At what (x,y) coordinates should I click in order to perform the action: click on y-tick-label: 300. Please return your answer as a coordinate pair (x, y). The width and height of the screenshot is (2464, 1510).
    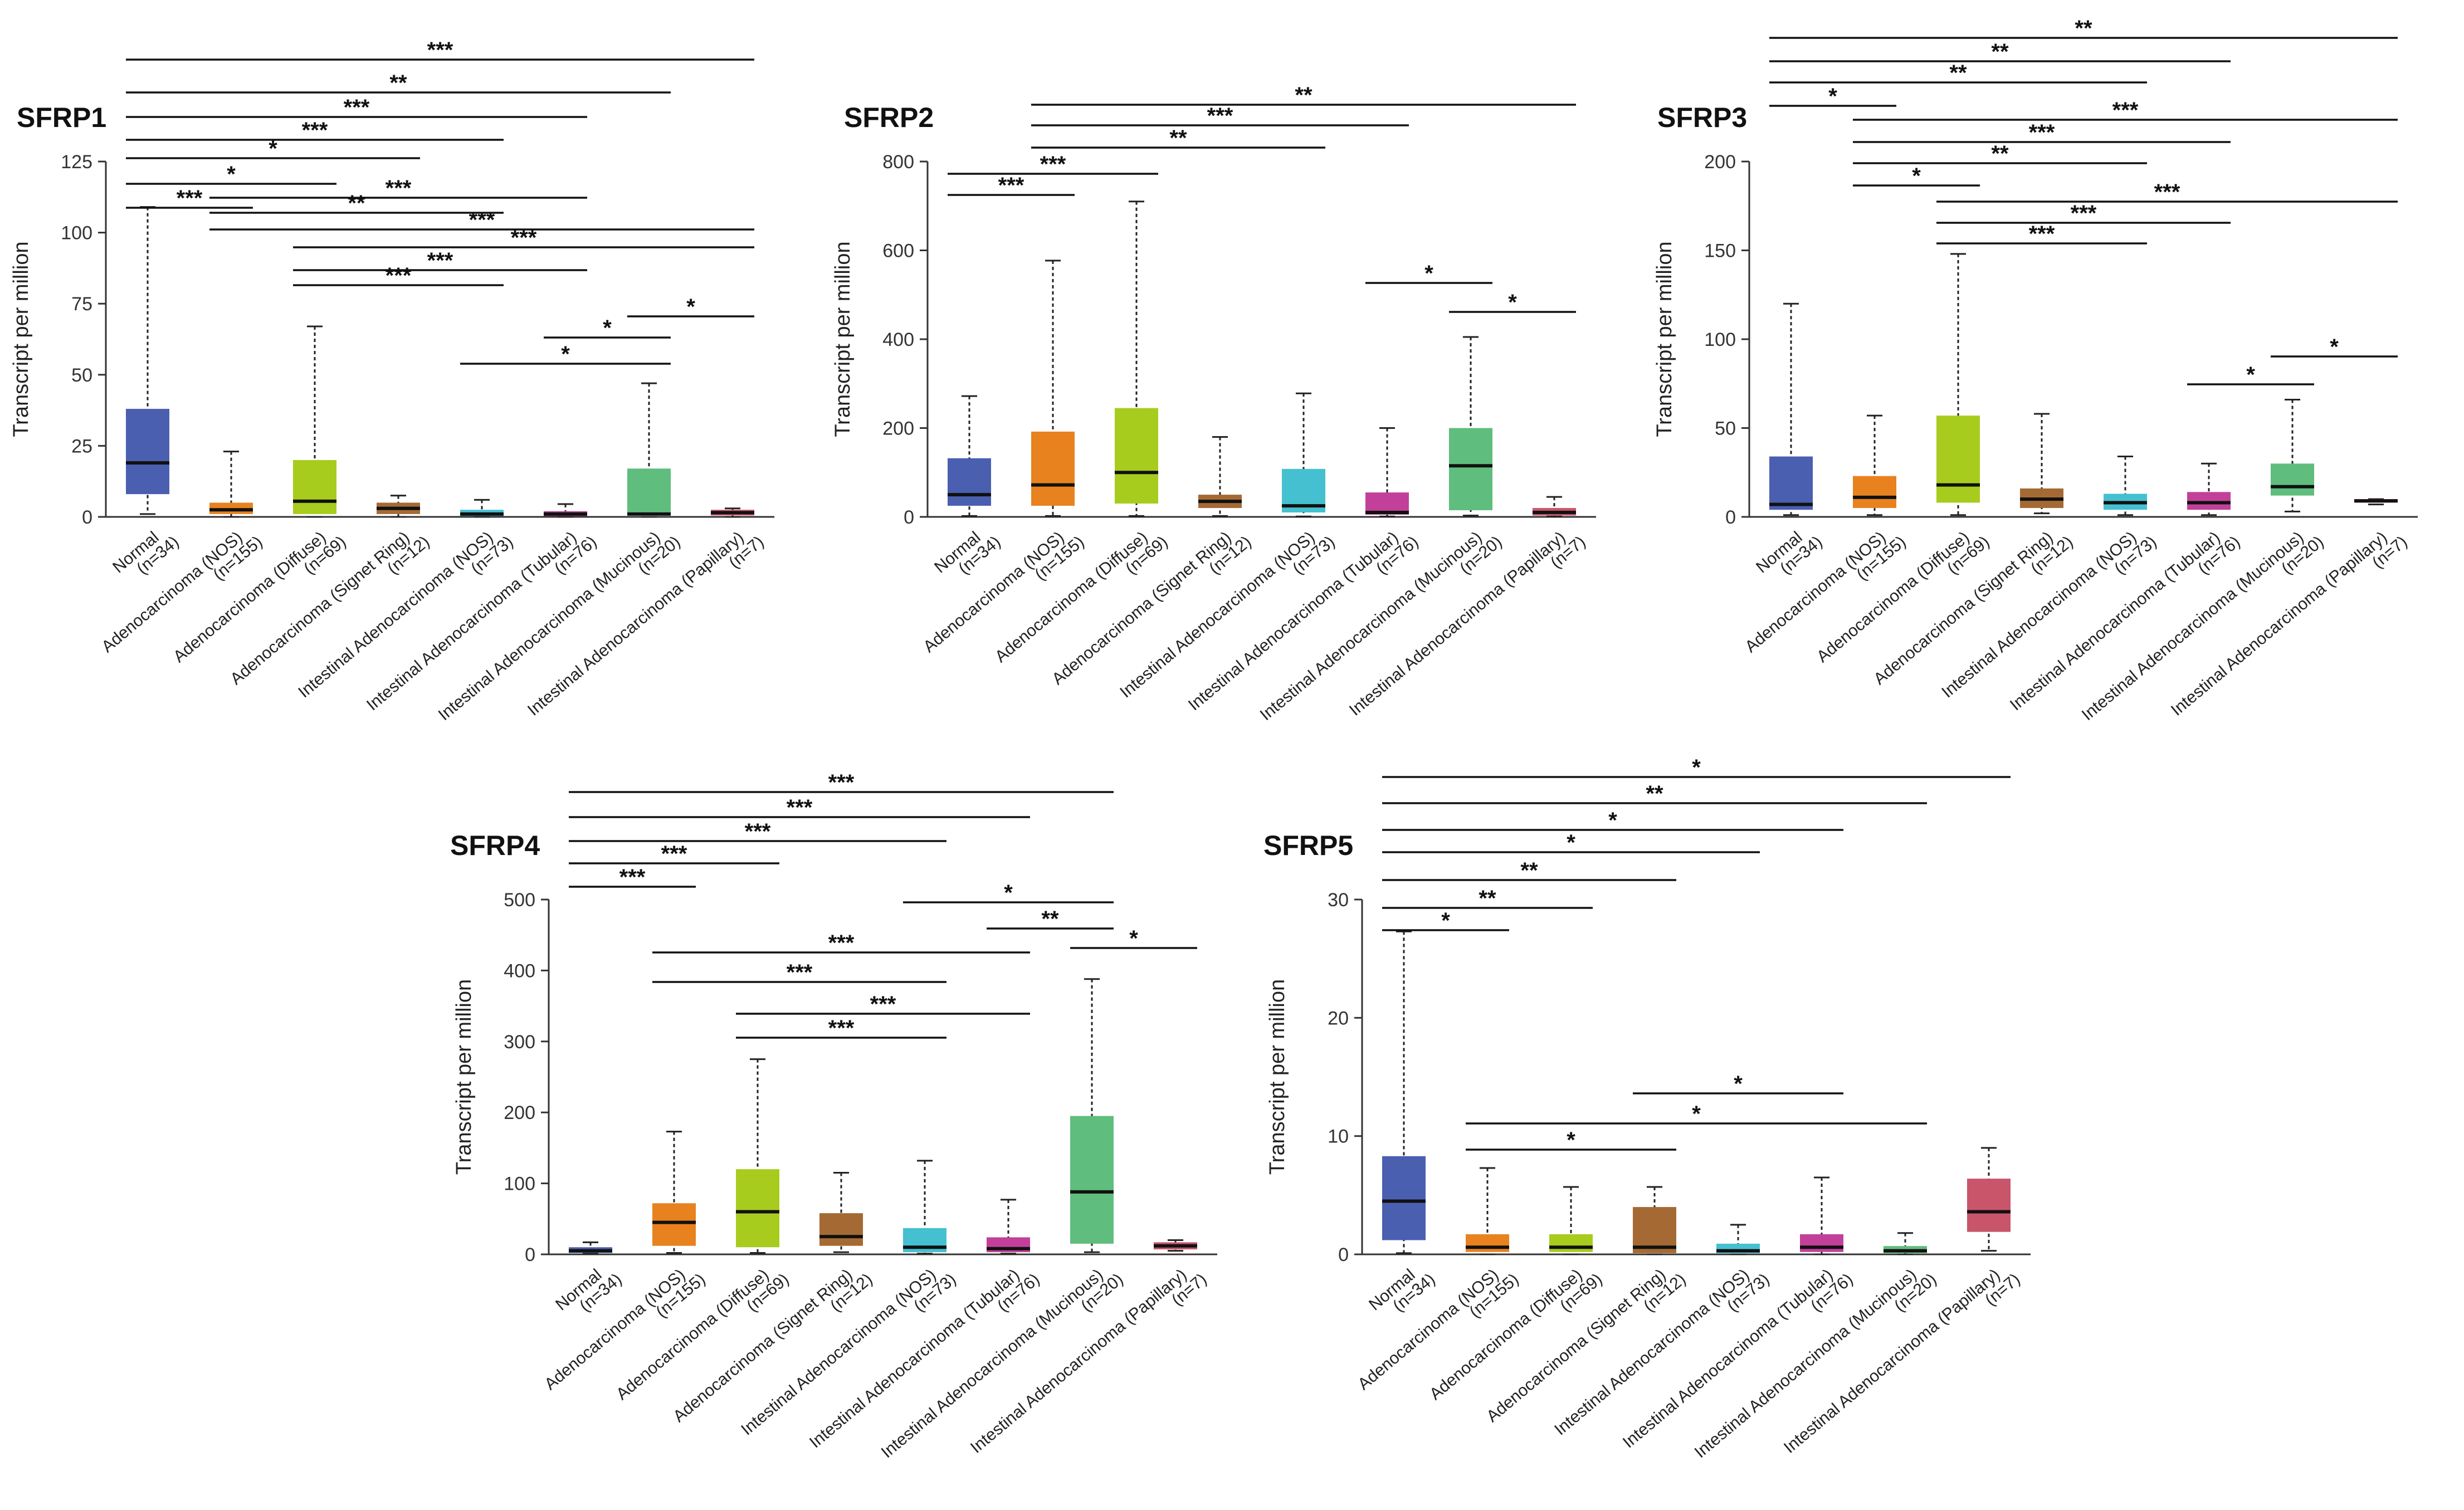
    Looking at the image, I should click on (519, 1042).